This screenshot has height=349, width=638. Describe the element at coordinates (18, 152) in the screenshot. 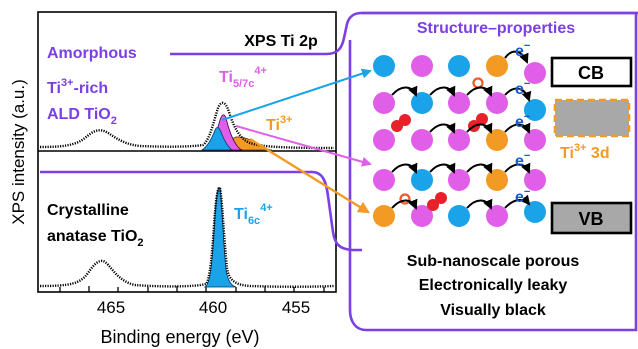

I see `y-axis-label: XPS intensity (a.u.)` at that location.